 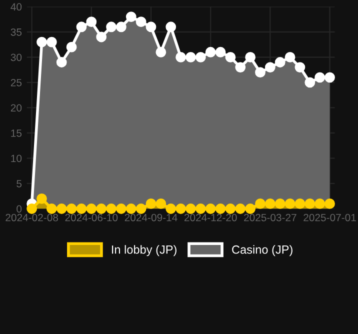 I want to click on legend-label: In lobby (JP), so click(x=144, y=250).